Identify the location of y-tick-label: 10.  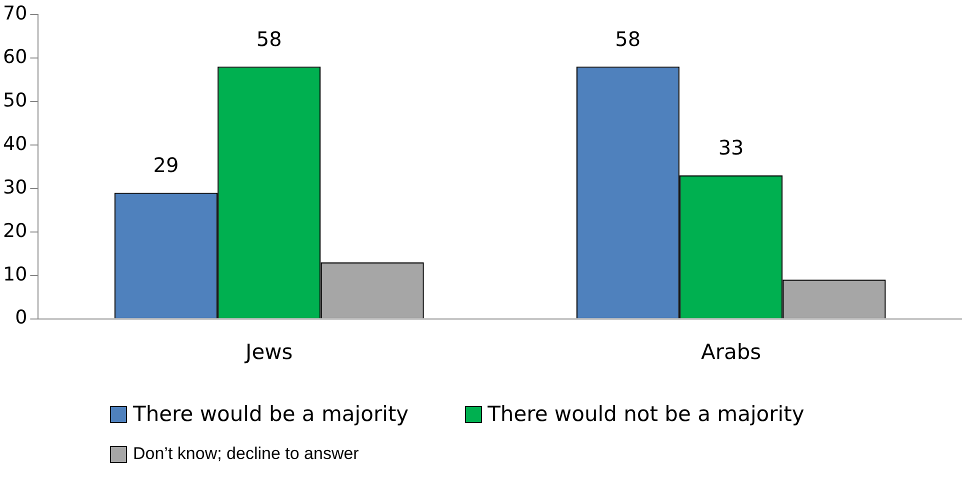
(15, 274).